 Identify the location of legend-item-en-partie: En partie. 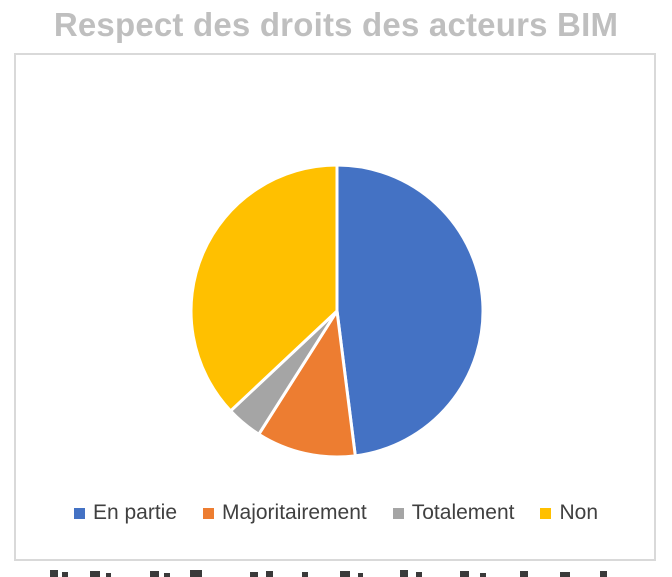
(125, 513).